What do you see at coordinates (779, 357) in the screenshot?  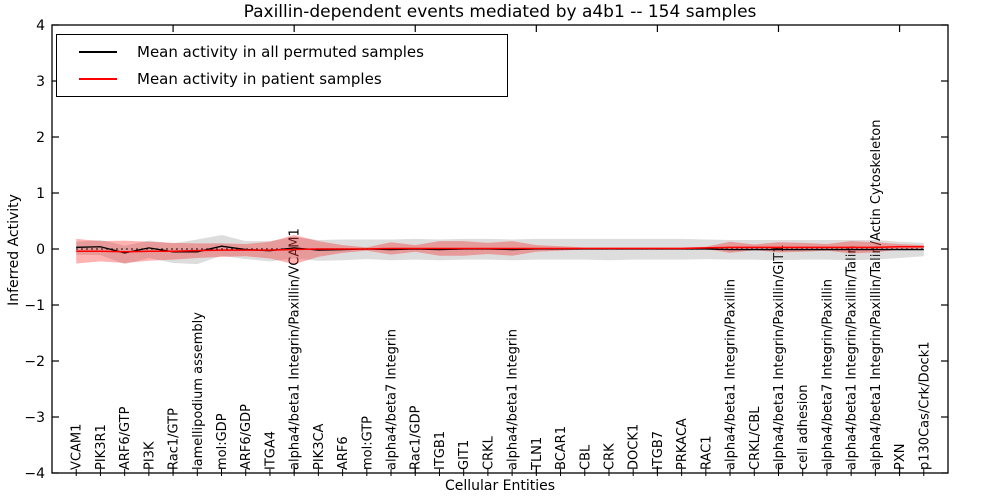 I see `x-tick-label: alpha4/beta1 Integrin/Paxillin/GIT1` at bounding box center [779, 357].